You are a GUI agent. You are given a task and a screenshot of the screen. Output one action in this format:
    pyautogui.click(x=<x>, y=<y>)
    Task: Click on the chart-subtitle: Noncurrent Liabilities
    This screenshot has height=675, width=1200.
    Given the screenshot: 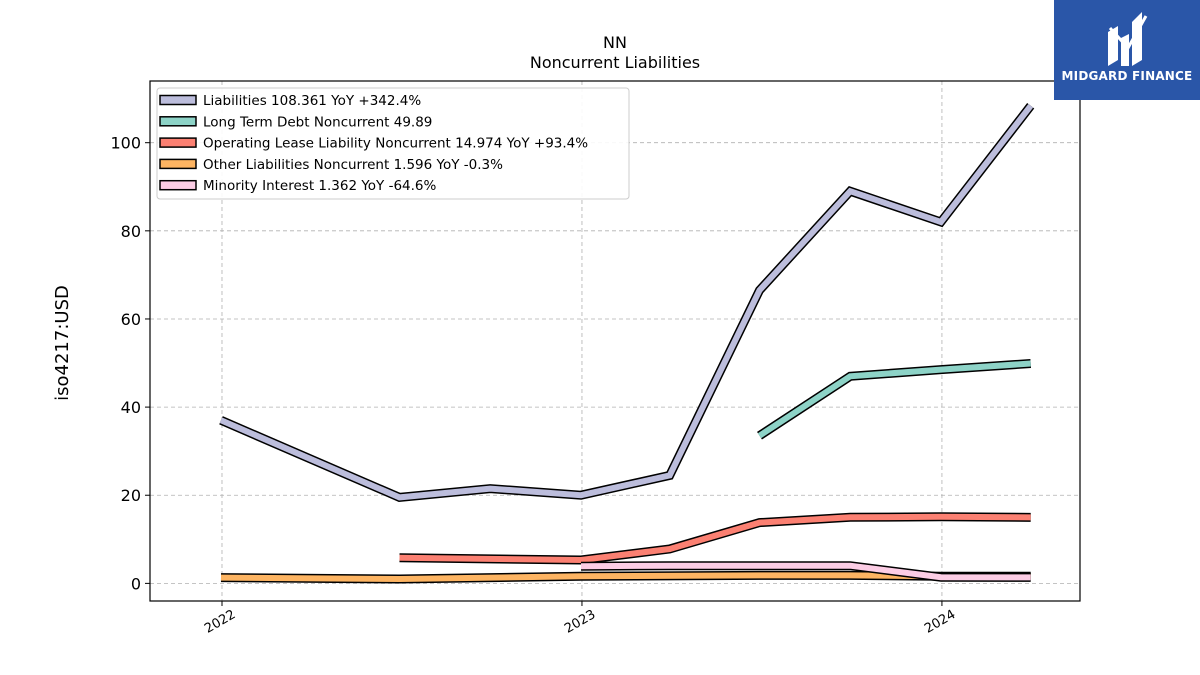 What is the action you would take?
    pyautogui.click(x=615, y=62)
    